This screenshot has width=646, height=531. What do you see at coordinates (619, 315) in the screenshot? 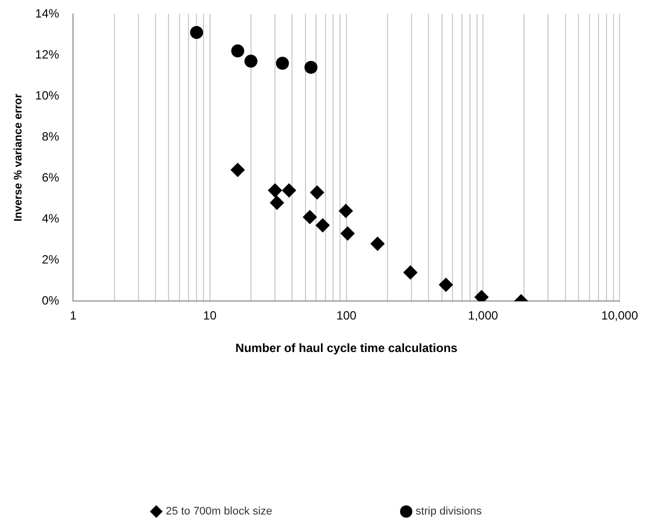
I see `x-tick-label: 10,000` at bounding box center [619, 315].